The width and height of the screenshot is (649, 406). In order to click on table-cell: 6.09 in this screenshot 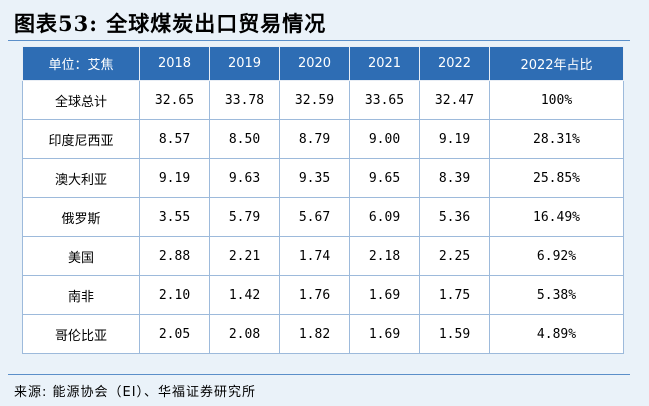, I will do `click(384, 217)`.